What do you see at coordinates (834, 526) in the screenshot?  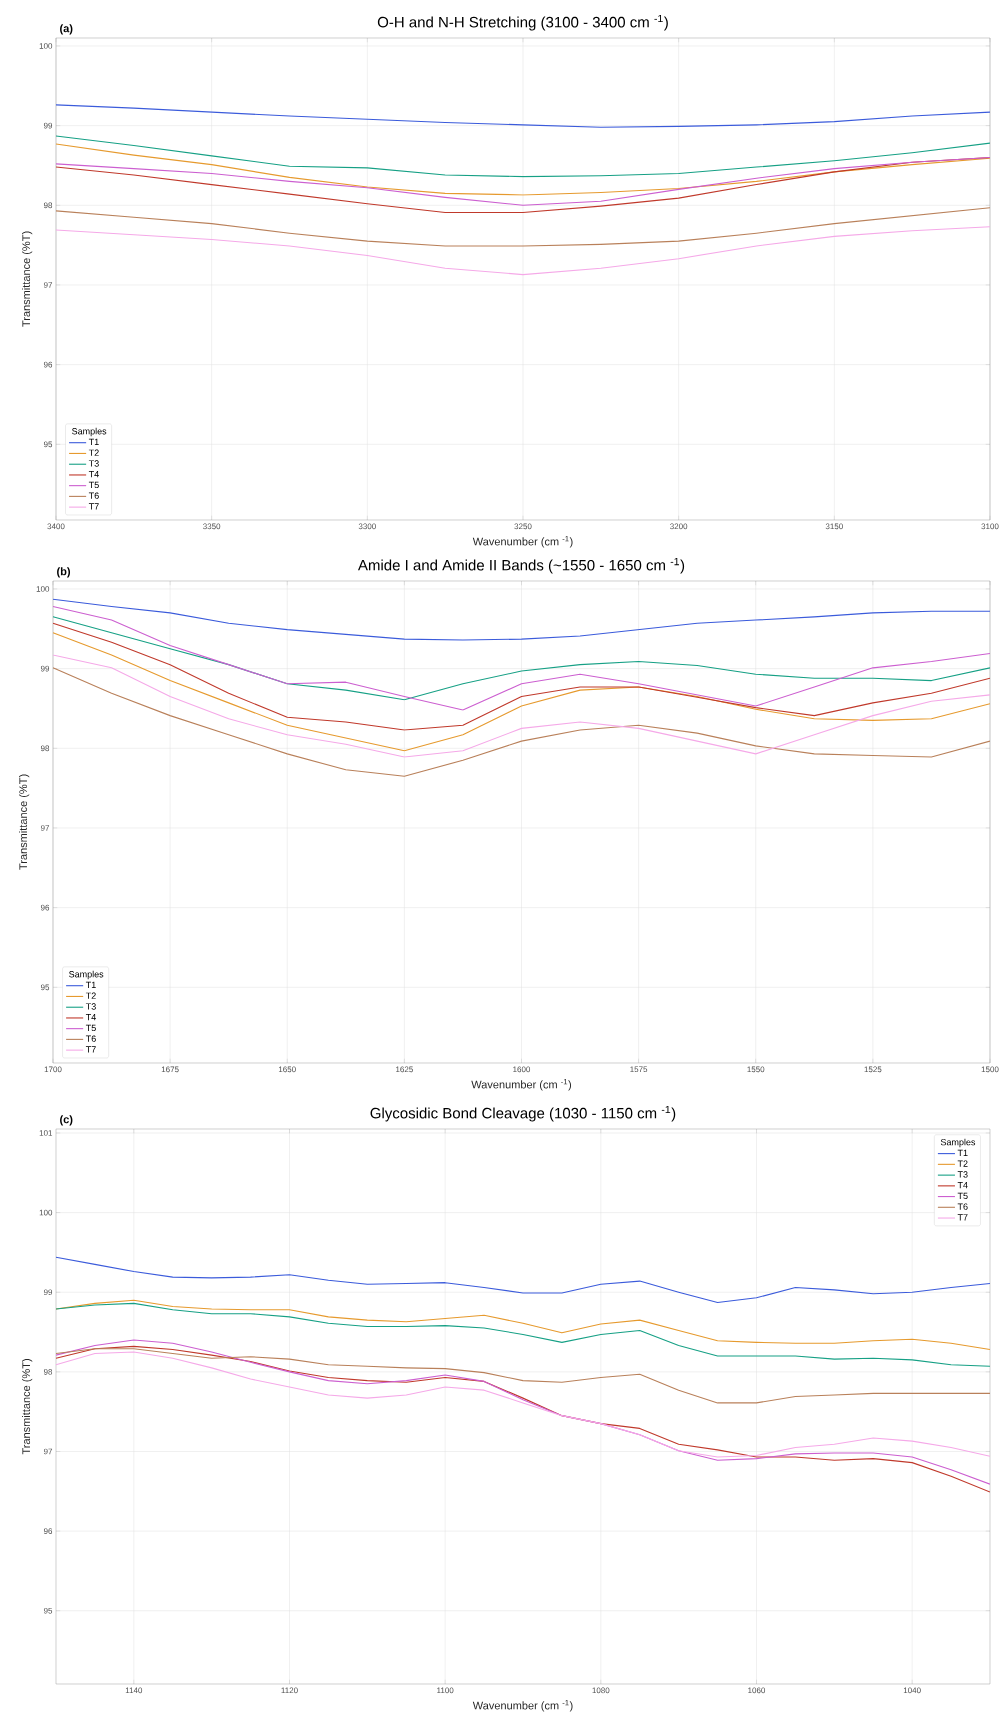 I see `x-tick-label: 3150` at bounding box center [834, 526].